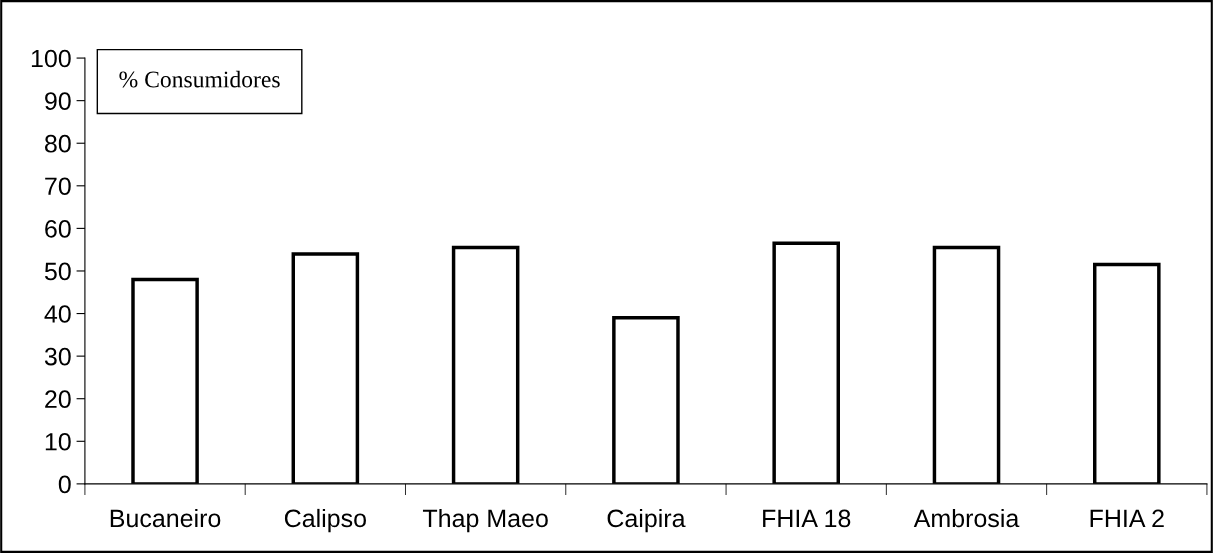 The height and width of the screenshot is (553, 1213). Describe the element at coordinates (57, 356) in the screenshot. I see `y-tick-label: 30` at that location.